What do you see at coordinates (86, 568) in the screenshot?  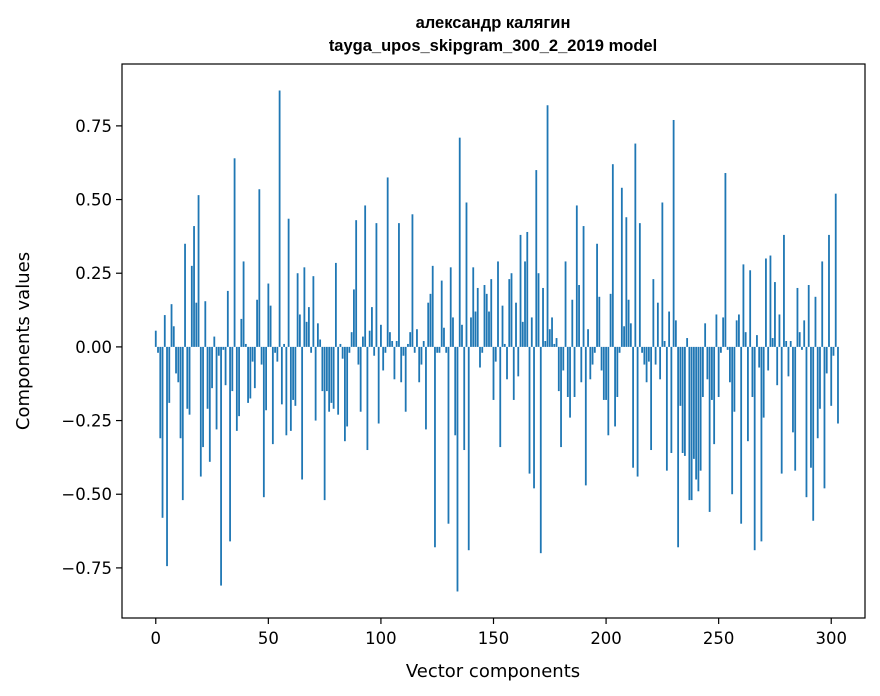 I see `y-tick-label: −0.75` at bounding box center [86, 568].